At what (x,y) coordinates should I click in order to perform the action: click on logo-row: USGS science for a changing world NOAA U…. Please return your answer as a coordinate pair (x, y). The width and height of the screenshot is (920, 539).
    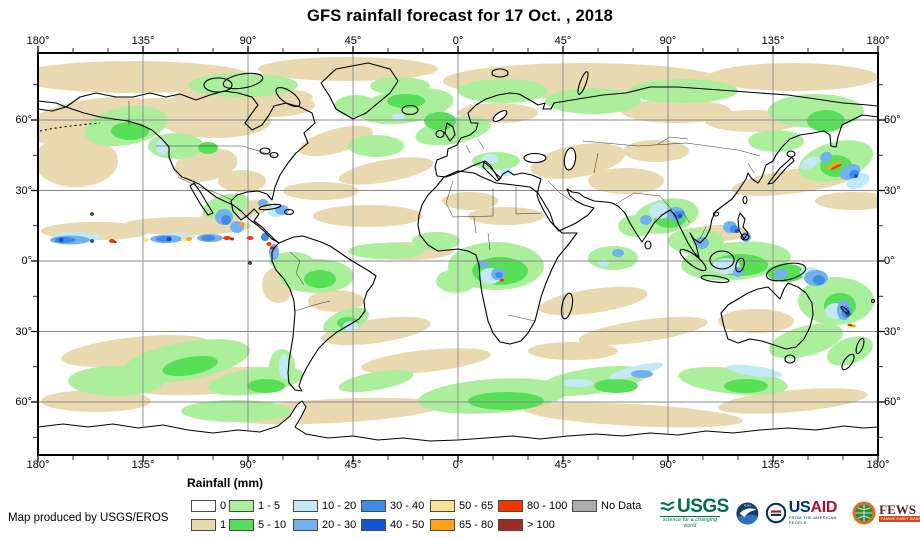
    Looking at the image, I should click on (790, 513).